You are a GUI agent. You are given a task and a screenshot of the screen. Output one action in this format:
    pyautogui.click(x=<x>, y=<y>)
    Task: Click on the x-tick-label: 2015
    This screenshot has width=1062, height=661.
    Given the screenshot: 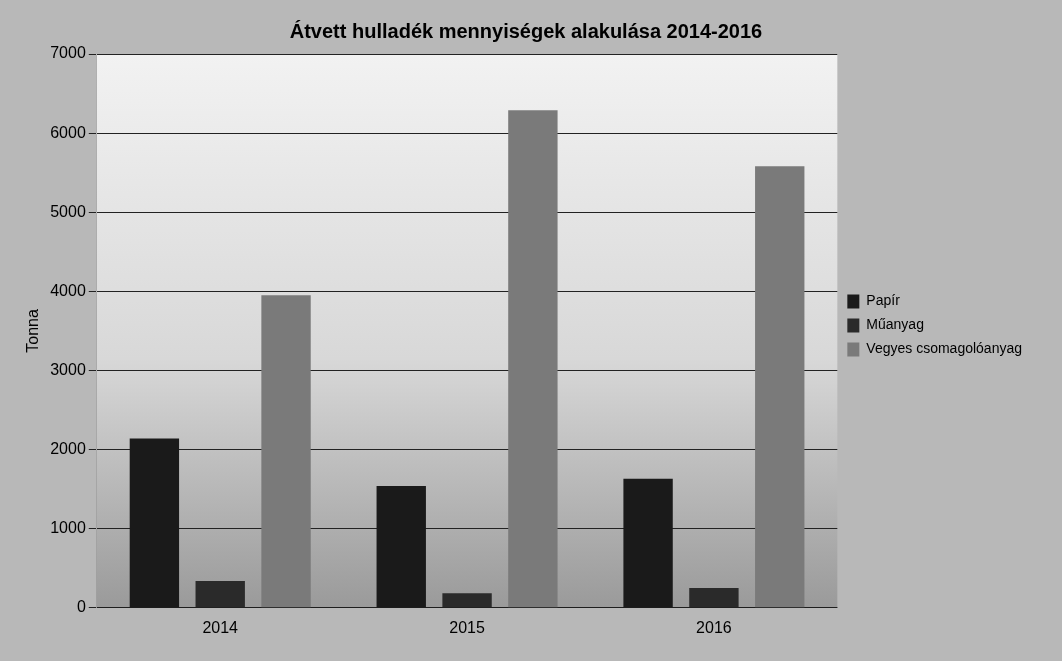 What is the action you would take?
    pyautogui.click(x=467, y=627)
    